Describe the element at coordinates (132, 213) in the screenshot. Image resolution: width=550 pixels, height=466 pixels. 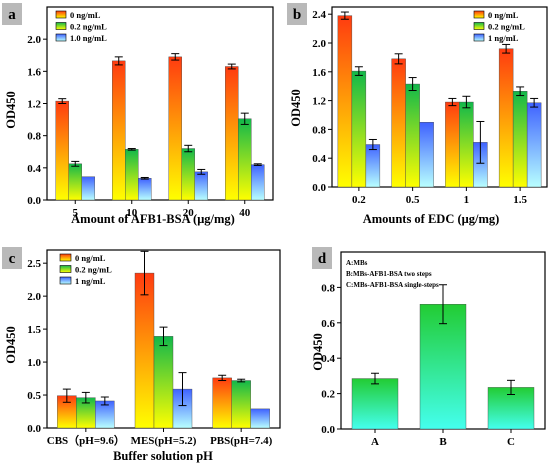
I see `x-tick-label: 10` at that location.